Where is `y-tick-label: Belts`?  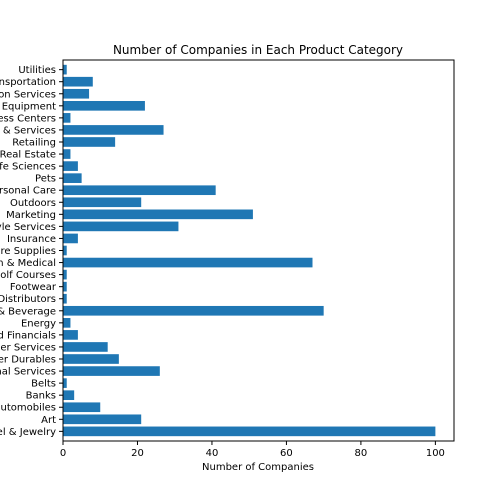
y-tick-label: Belts is located at coordinates (43, 384).